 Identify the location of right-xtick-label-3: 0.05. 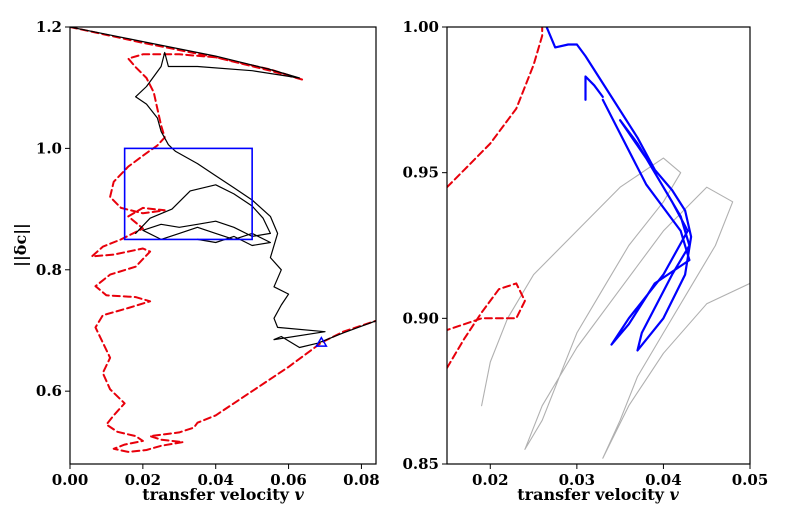
(750, 480).